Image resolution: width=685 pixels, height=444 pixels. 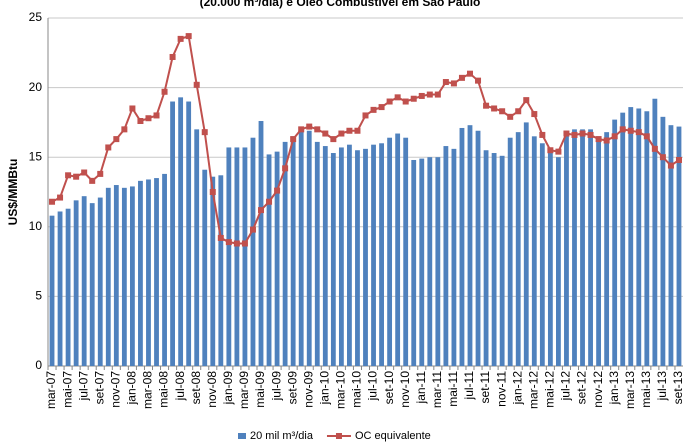 I want to click on y-tick-label: 20, so click(x=36, y=87).